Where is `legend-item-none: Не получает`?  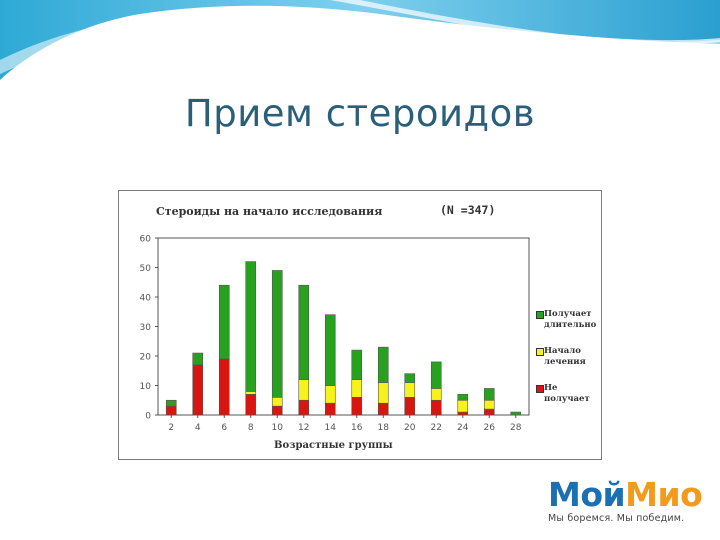
legend-item-none: Не получает is located at coordinates (569, 394).